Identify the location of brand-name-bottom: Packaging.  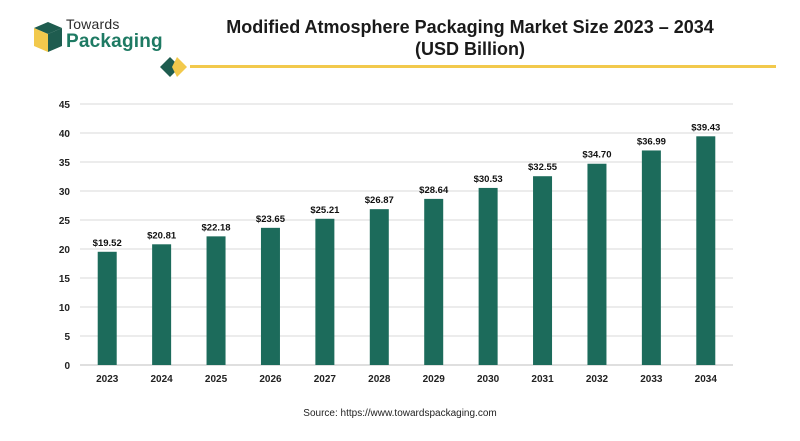
(114, 41).